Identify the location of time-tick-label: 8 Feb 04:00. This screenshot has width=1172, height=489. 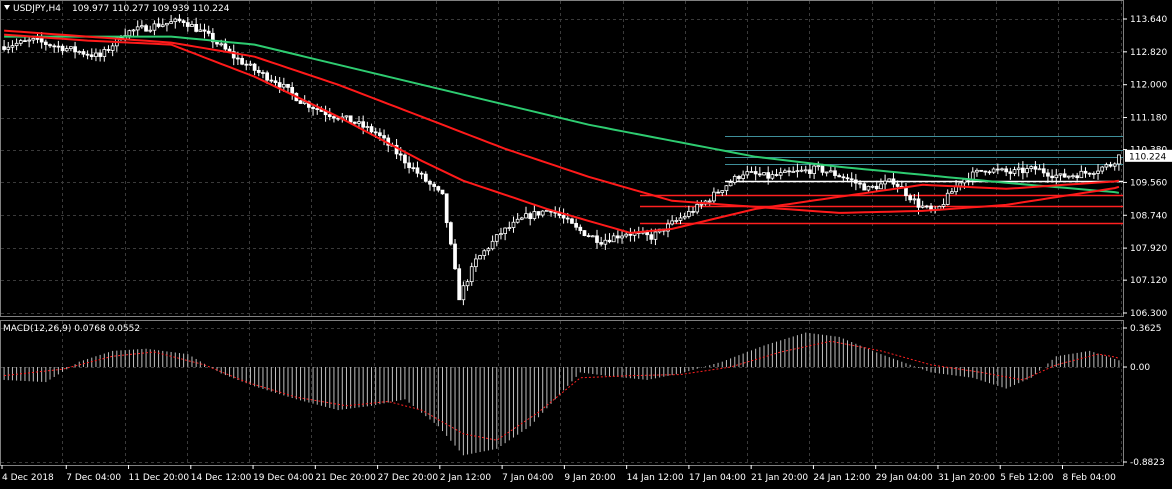
(1089, 478).